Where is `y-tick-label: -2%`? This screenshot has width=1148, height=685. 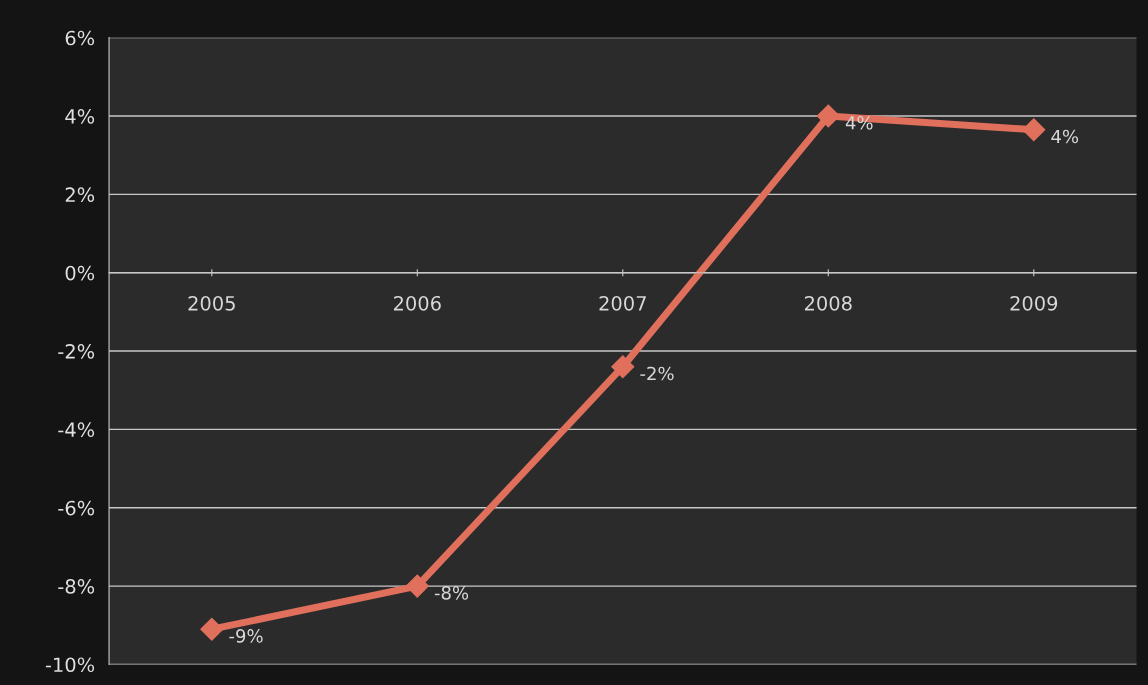 y-tick-label: -2% is located at coordinates (76, 351).